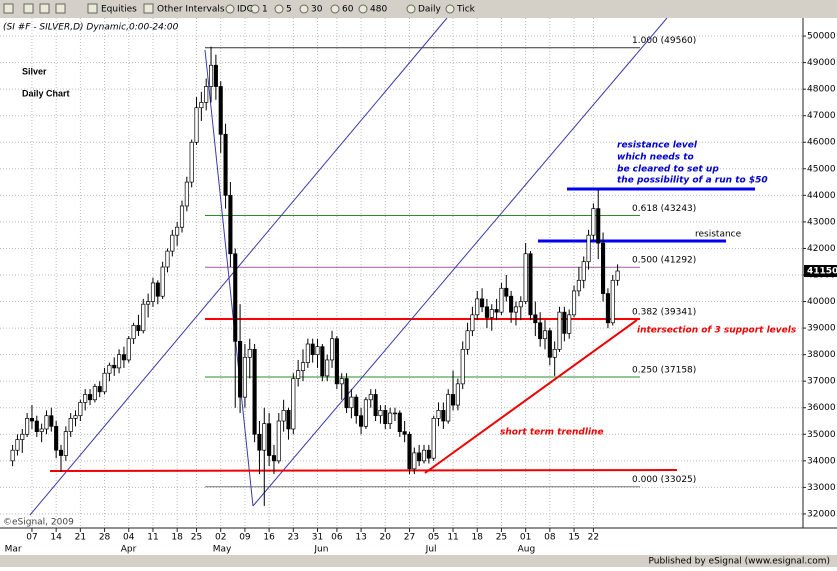 The image size is (837, 571). I want to click on x-tick-label: 14, so click(56, 538).